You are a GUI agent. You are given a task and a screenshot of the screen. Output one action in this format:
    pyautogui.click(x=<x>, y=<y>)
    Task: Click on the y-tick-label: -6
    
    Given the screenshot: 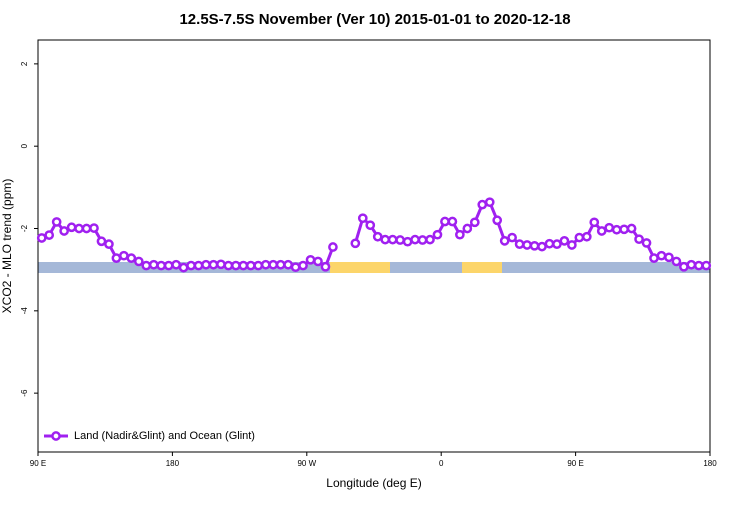 What is the action you would take?
    pyautogui.click(x=24, y=393)
    